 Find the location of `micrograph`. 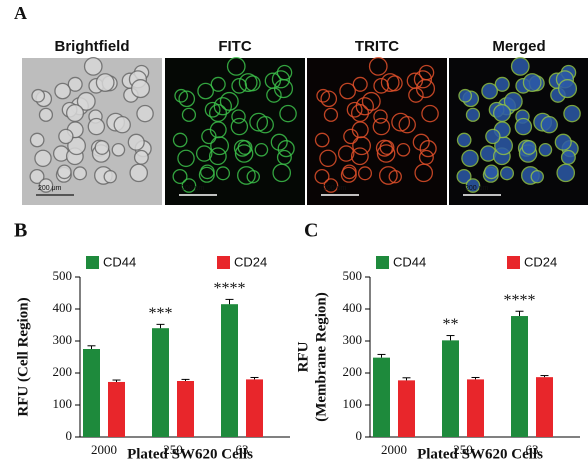

micrograph is located at coordinates (377, 131).